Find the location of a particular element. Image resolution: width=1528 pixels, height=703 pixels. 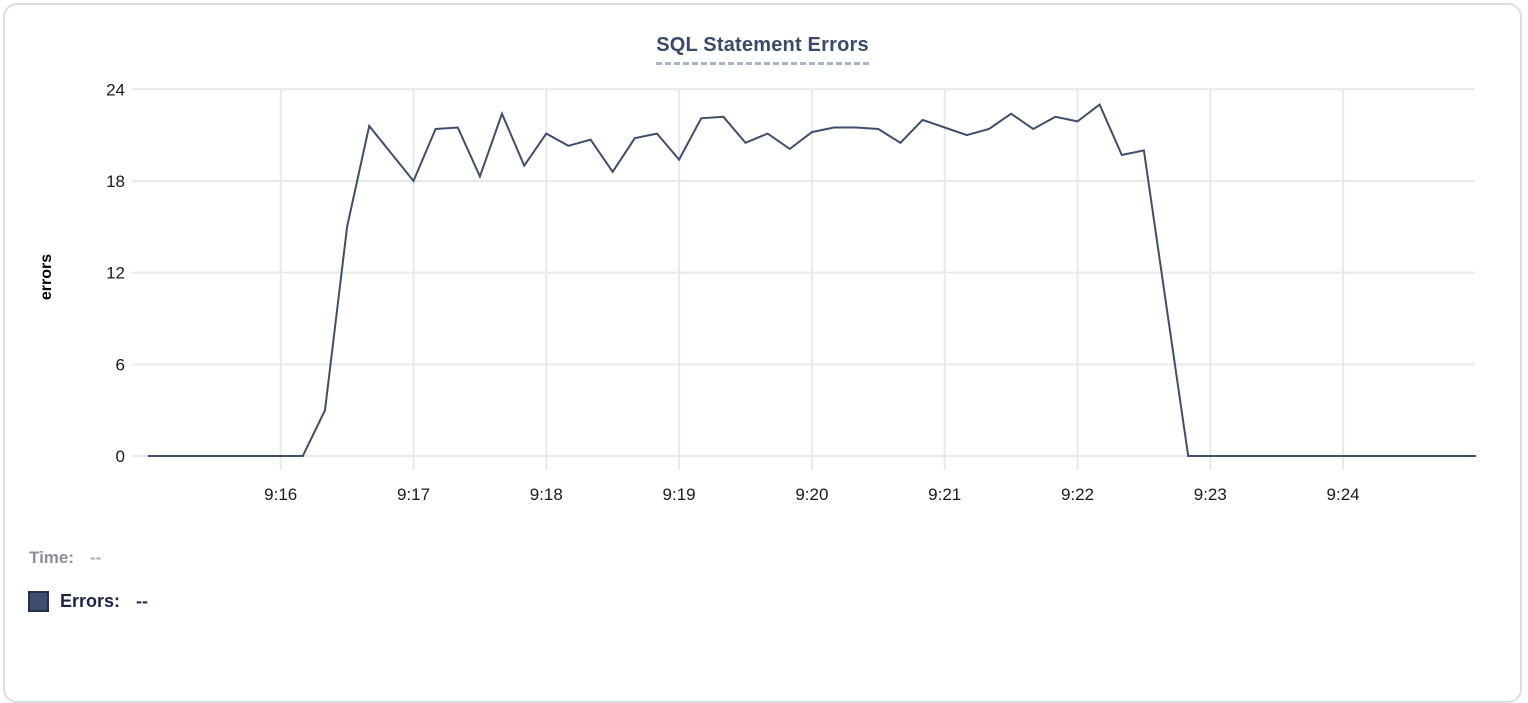

x-tick-label: 9:22 is located at coordinates (1077, 494).